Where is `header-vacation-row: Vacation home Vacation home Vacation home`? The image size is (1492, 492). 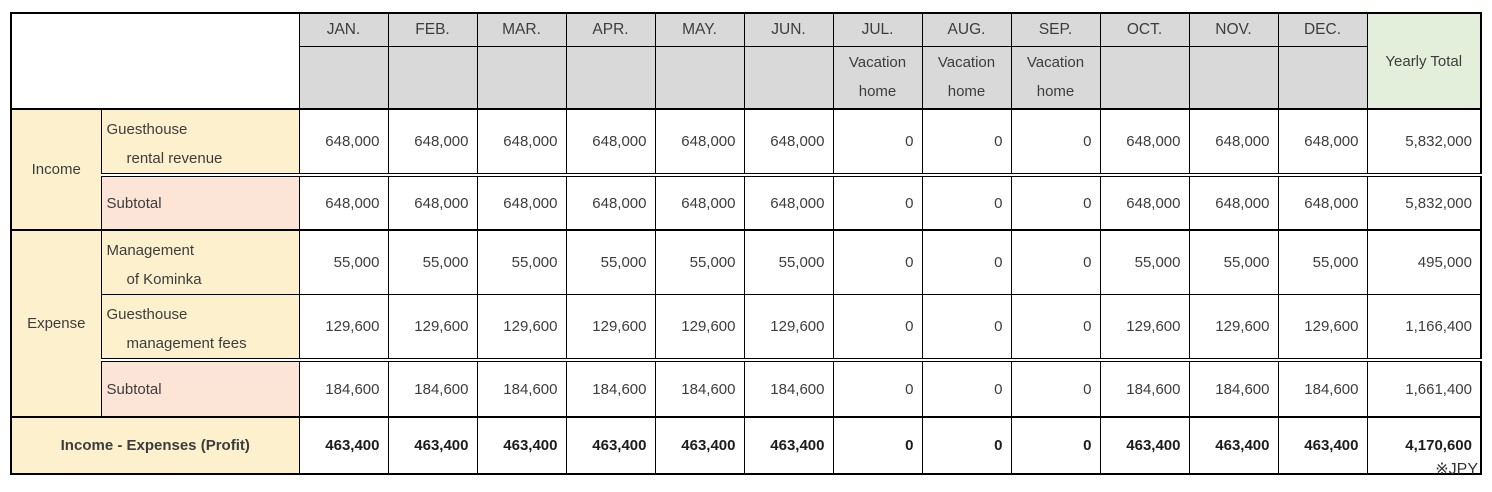
header-vacation-row: Vacation home Vacation home Vacation home is located at coordinates (746, 77).